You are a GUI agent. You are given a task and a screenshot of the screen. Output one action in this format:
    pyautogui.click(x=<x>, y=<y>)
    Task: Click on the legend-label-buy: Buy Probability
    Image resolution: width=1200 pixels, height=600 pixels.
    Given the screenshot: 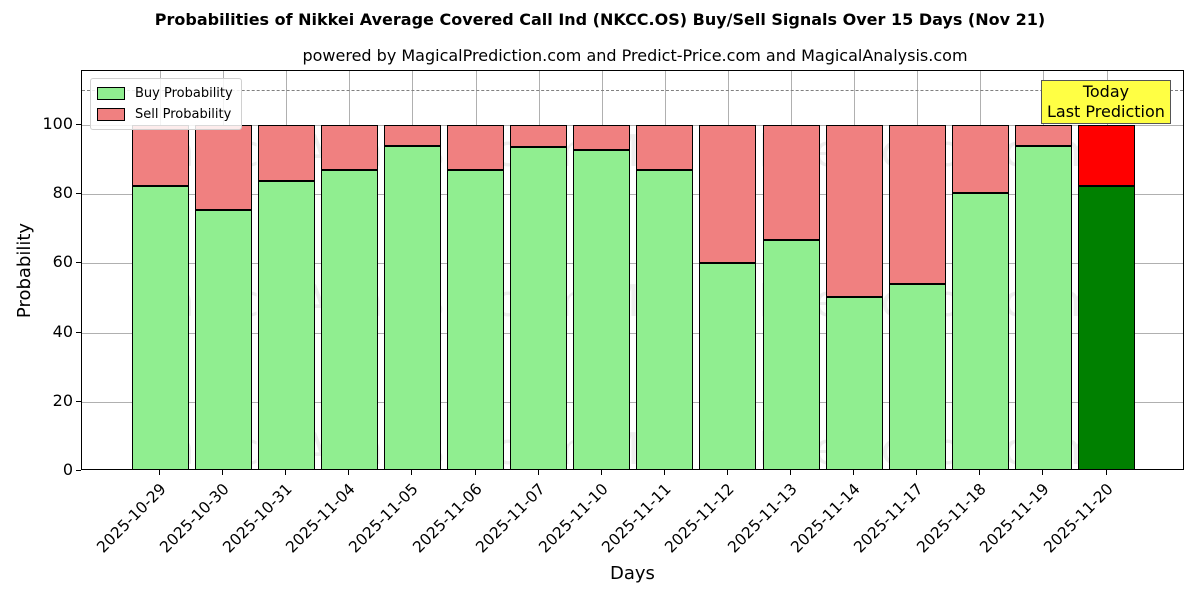 What is the action you would take?
    pyautogui.click(x=184, y=93)
    